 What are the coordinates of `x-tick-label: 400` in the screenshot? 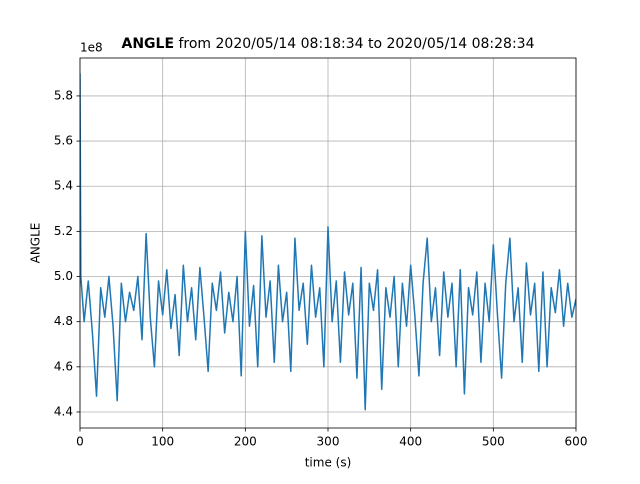 It's located at (410, 442).